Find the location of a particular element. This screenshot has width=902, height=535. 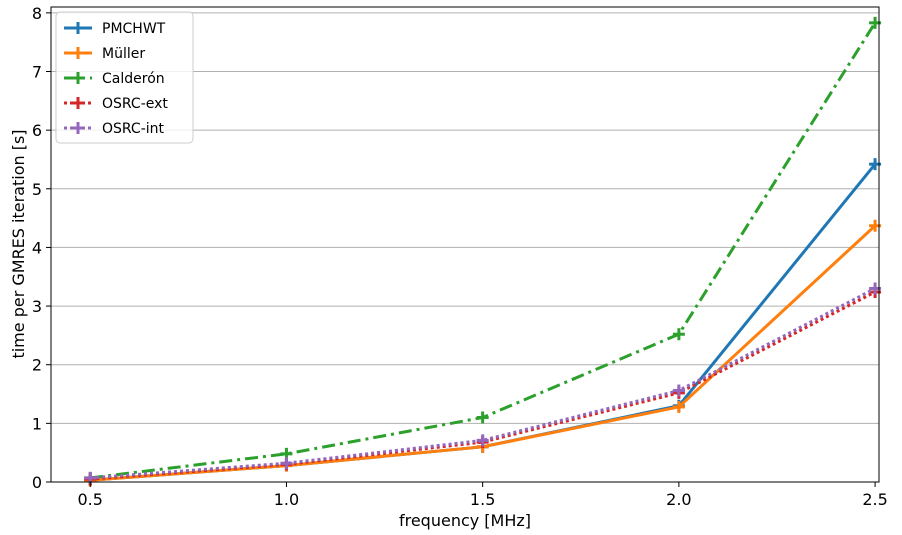

x-tick-label: 2.5 is located at coordinates (874, 499).